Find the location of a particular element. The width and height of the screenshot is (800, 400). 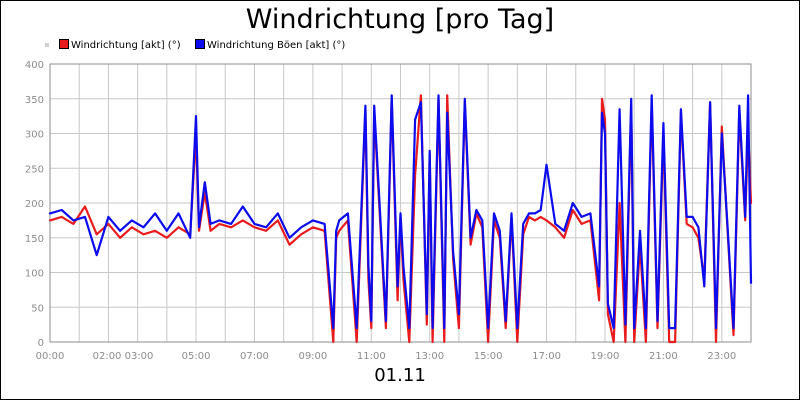

legend-label-series-1: Windrichtung [akt] (°) is located at coordinates (126, 45).